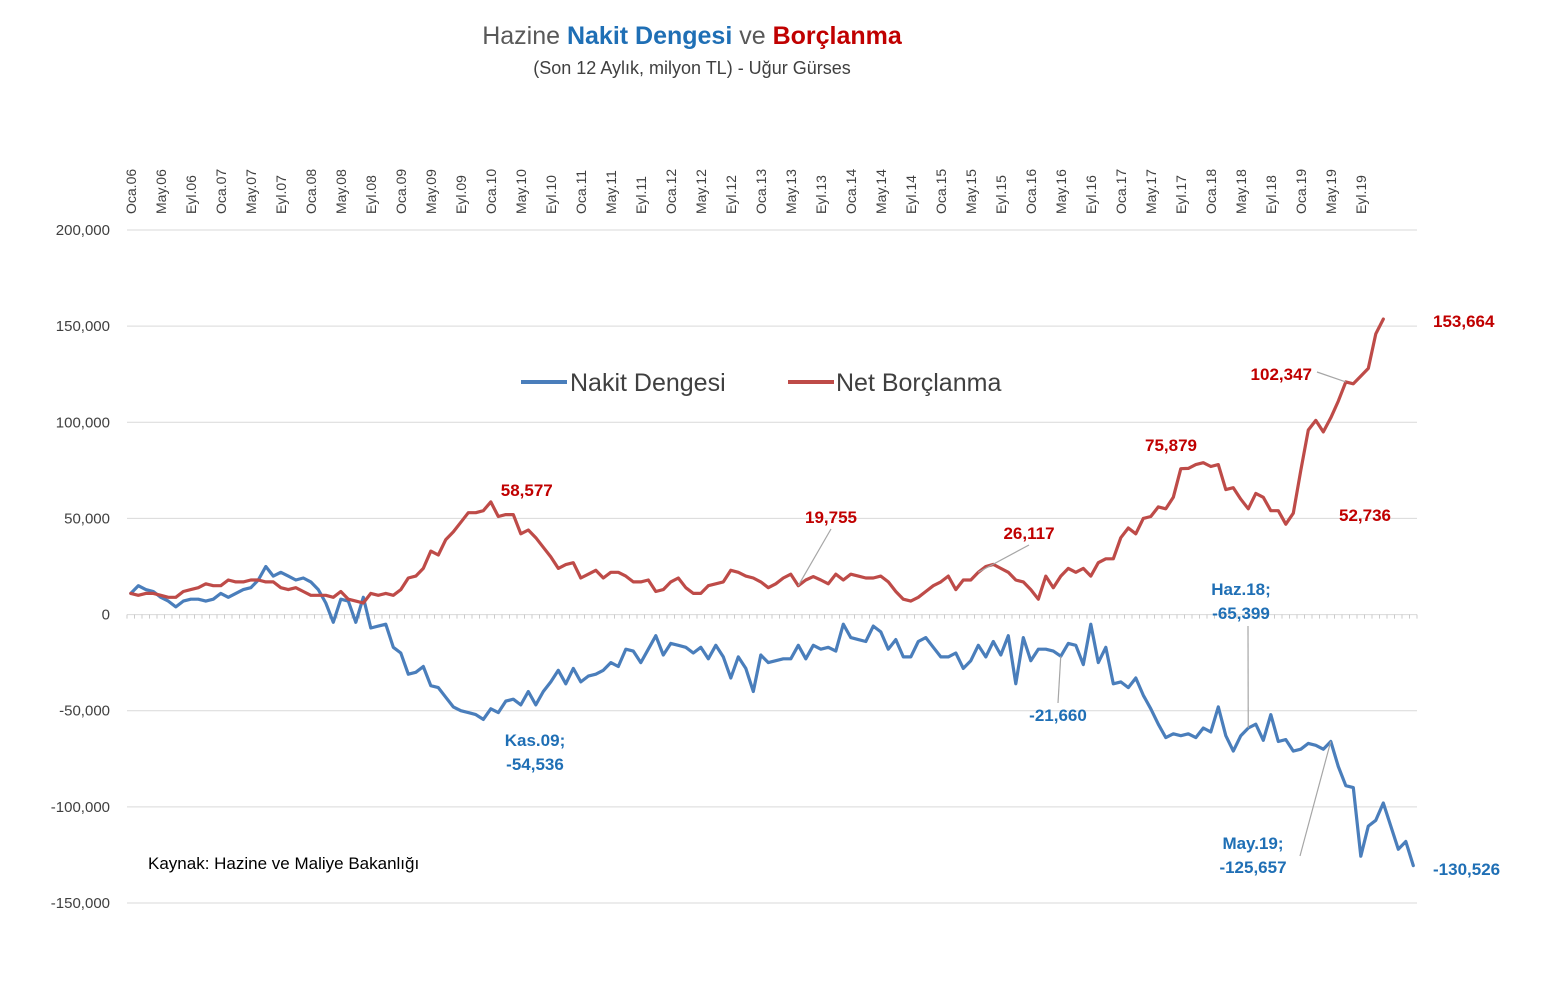 This screenshot has width=1554, height=984. Describe the element at coordinates (918, 383) in the screenshot. I see `legend-label-net-borclanma: Net Borçlanma` at that location.